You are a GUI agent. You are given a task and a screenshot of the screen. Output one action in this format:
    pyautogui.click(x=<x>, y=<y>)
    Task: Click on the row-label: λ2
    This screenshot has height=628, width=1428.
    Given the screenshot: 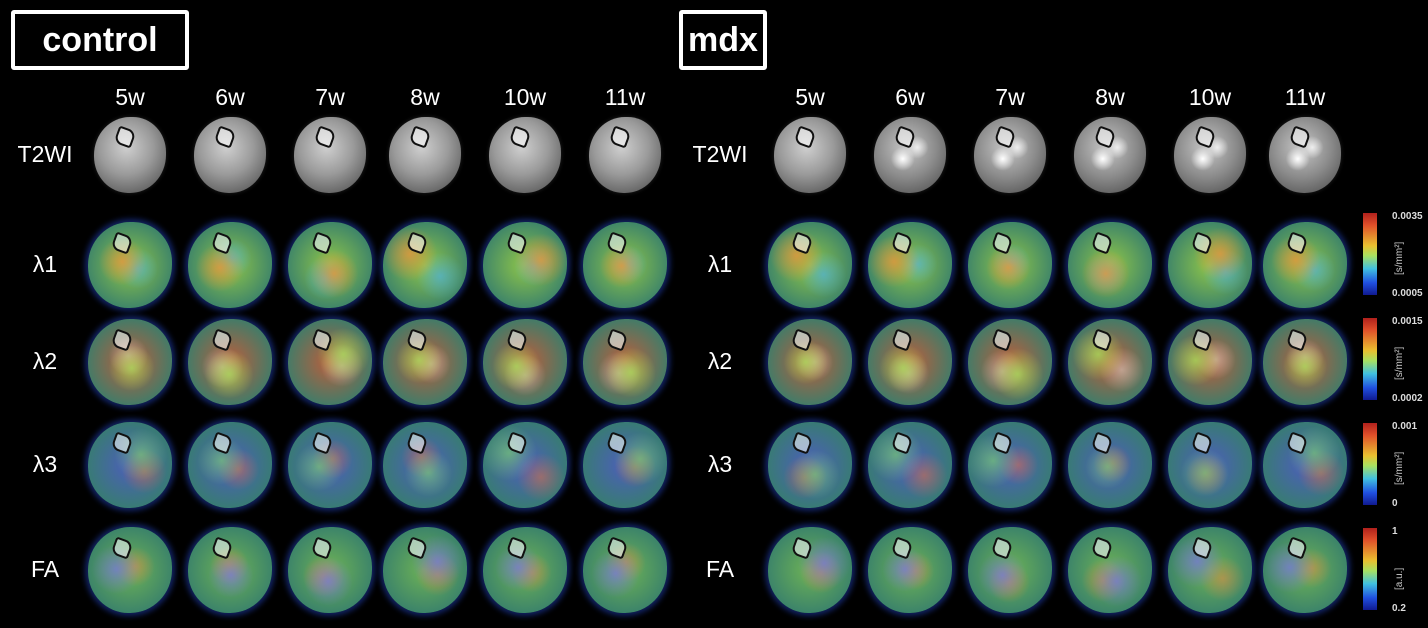 What is the action you would take?
    pyautogui.click(x=720, y=361)
    